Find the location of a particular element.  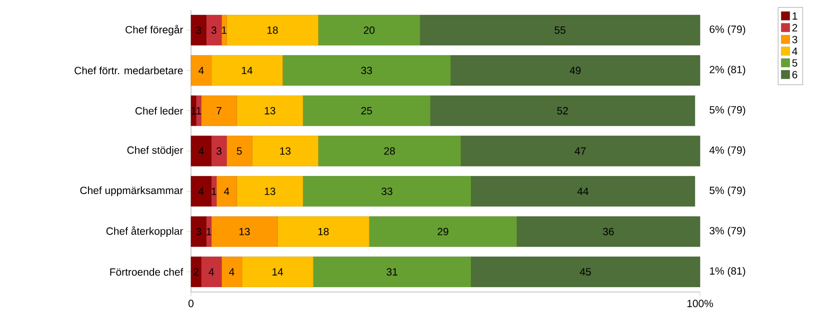

legend-label: 2 is located at coordinates (795, 28).